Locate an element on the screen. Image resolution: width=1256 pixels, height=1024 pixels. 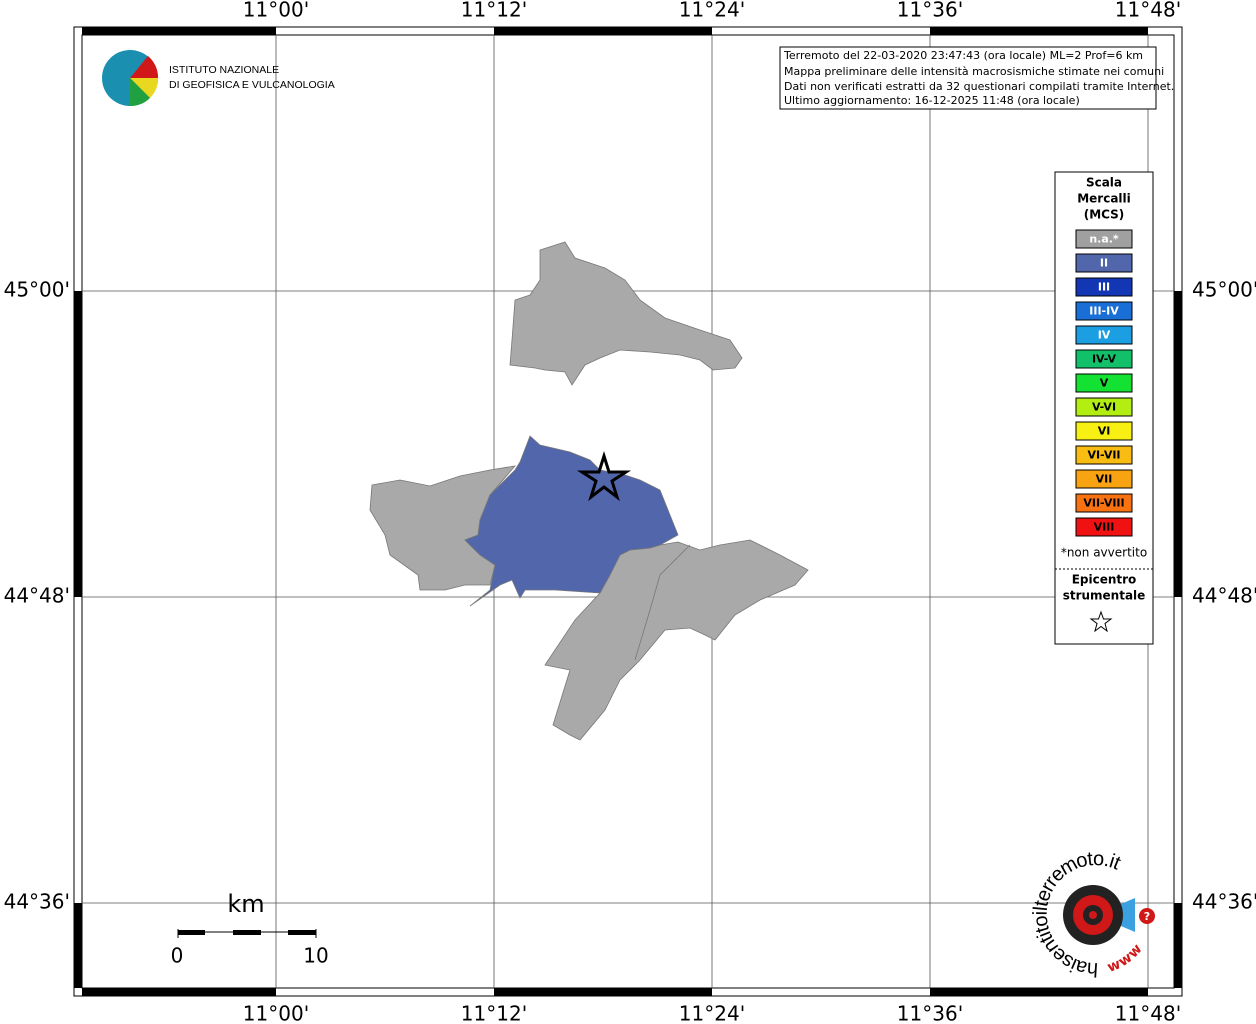
scale-unit: km is located at coordinates (245, 904).